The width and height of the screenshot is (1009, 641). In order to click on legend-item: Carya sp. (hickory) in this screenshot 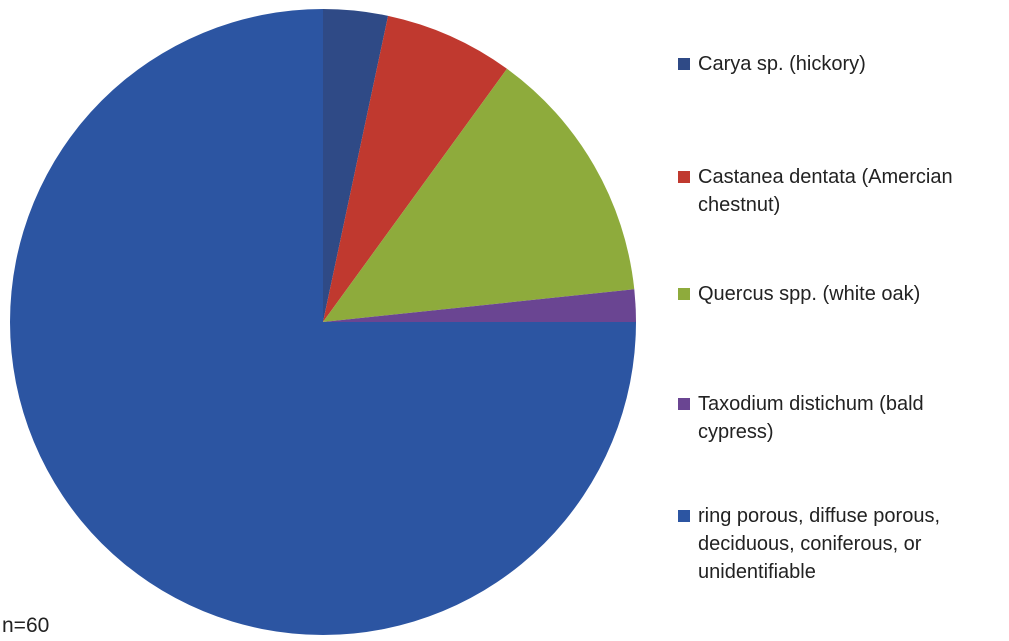, I will do `click(840, 64)`.